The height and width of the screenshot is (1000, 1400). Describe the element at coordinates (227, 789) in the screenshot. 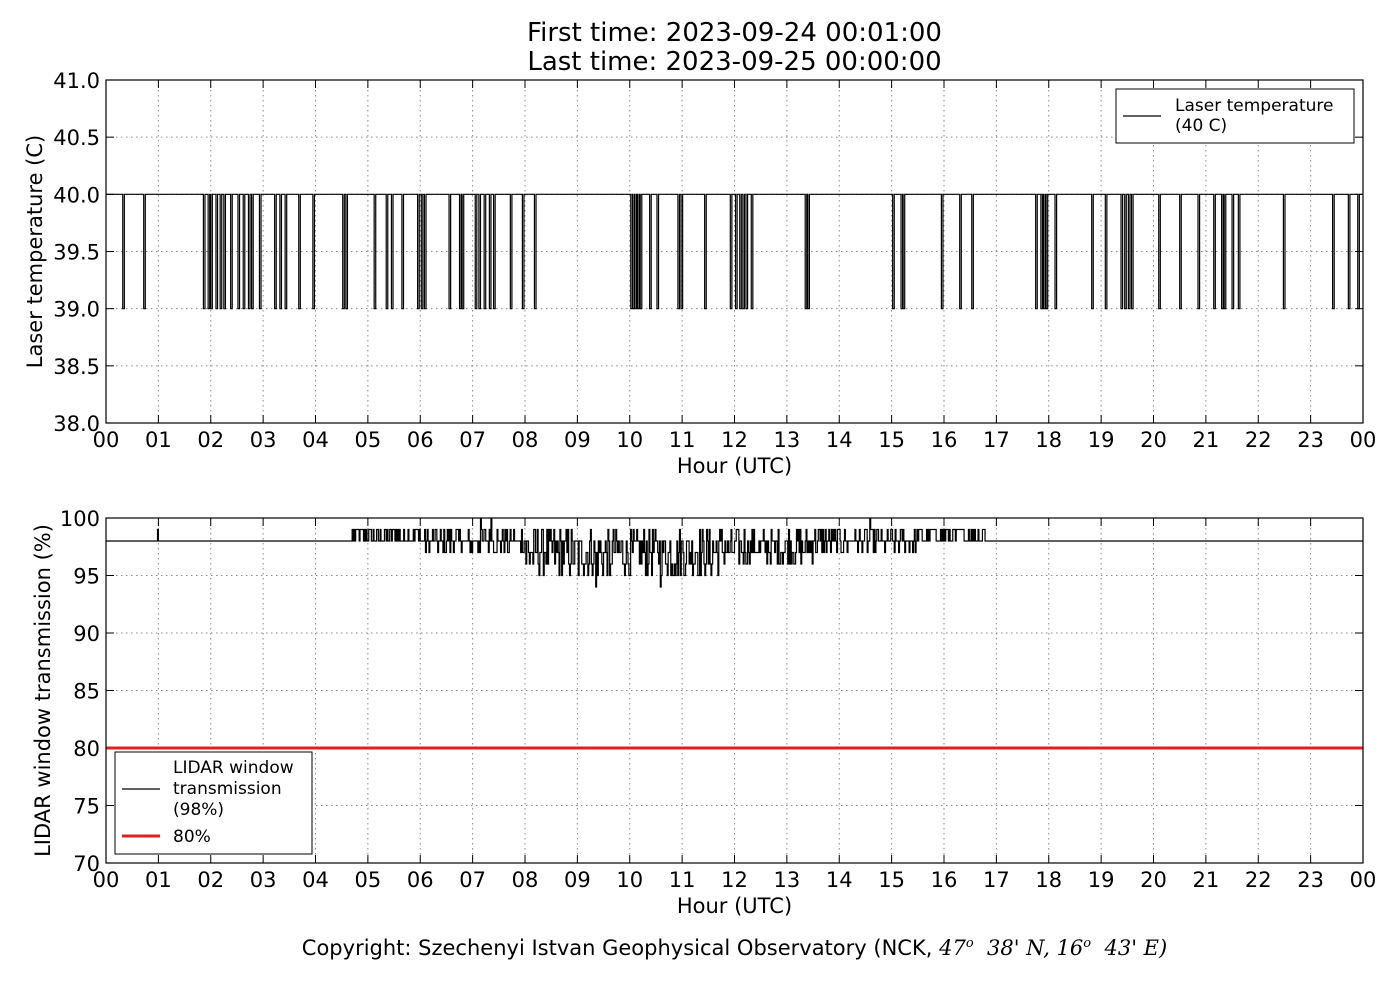

I see `legend-label-transmission: transmission` at that location.